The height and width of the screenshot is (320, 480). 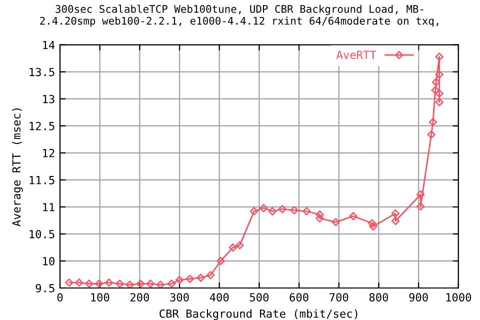 What do you see at coordinates (179, 297) in the screenshot?
I see `x-tick-label: 300` at bounding box center [179, 297].